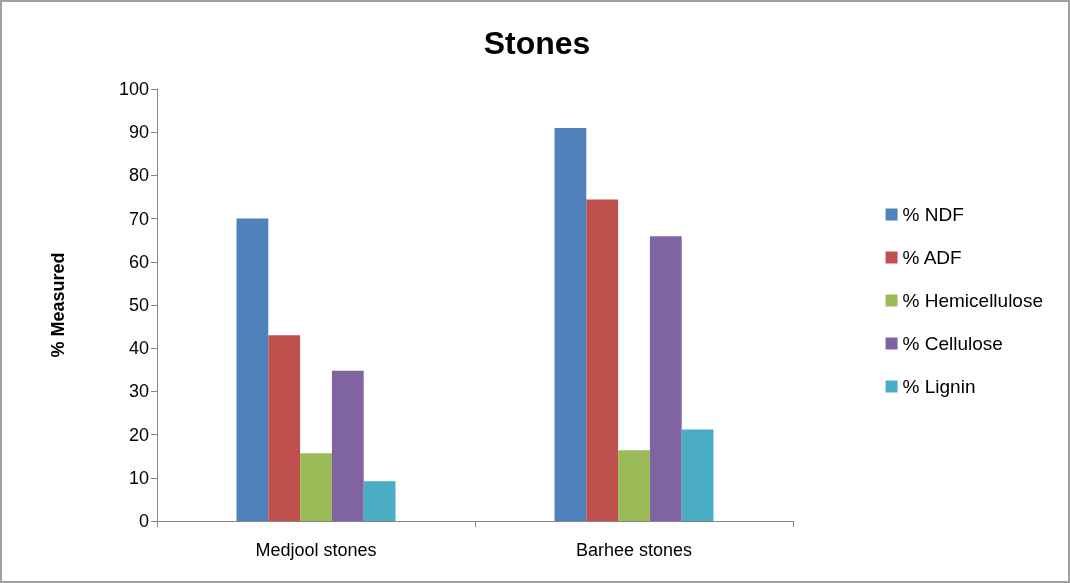 This screenshot has height=583, width=1070. What do you see at coordinates (316, 550) in the screenshot?
I see `x-tick-label: Medjool stones` at bounding box center [316, 550].